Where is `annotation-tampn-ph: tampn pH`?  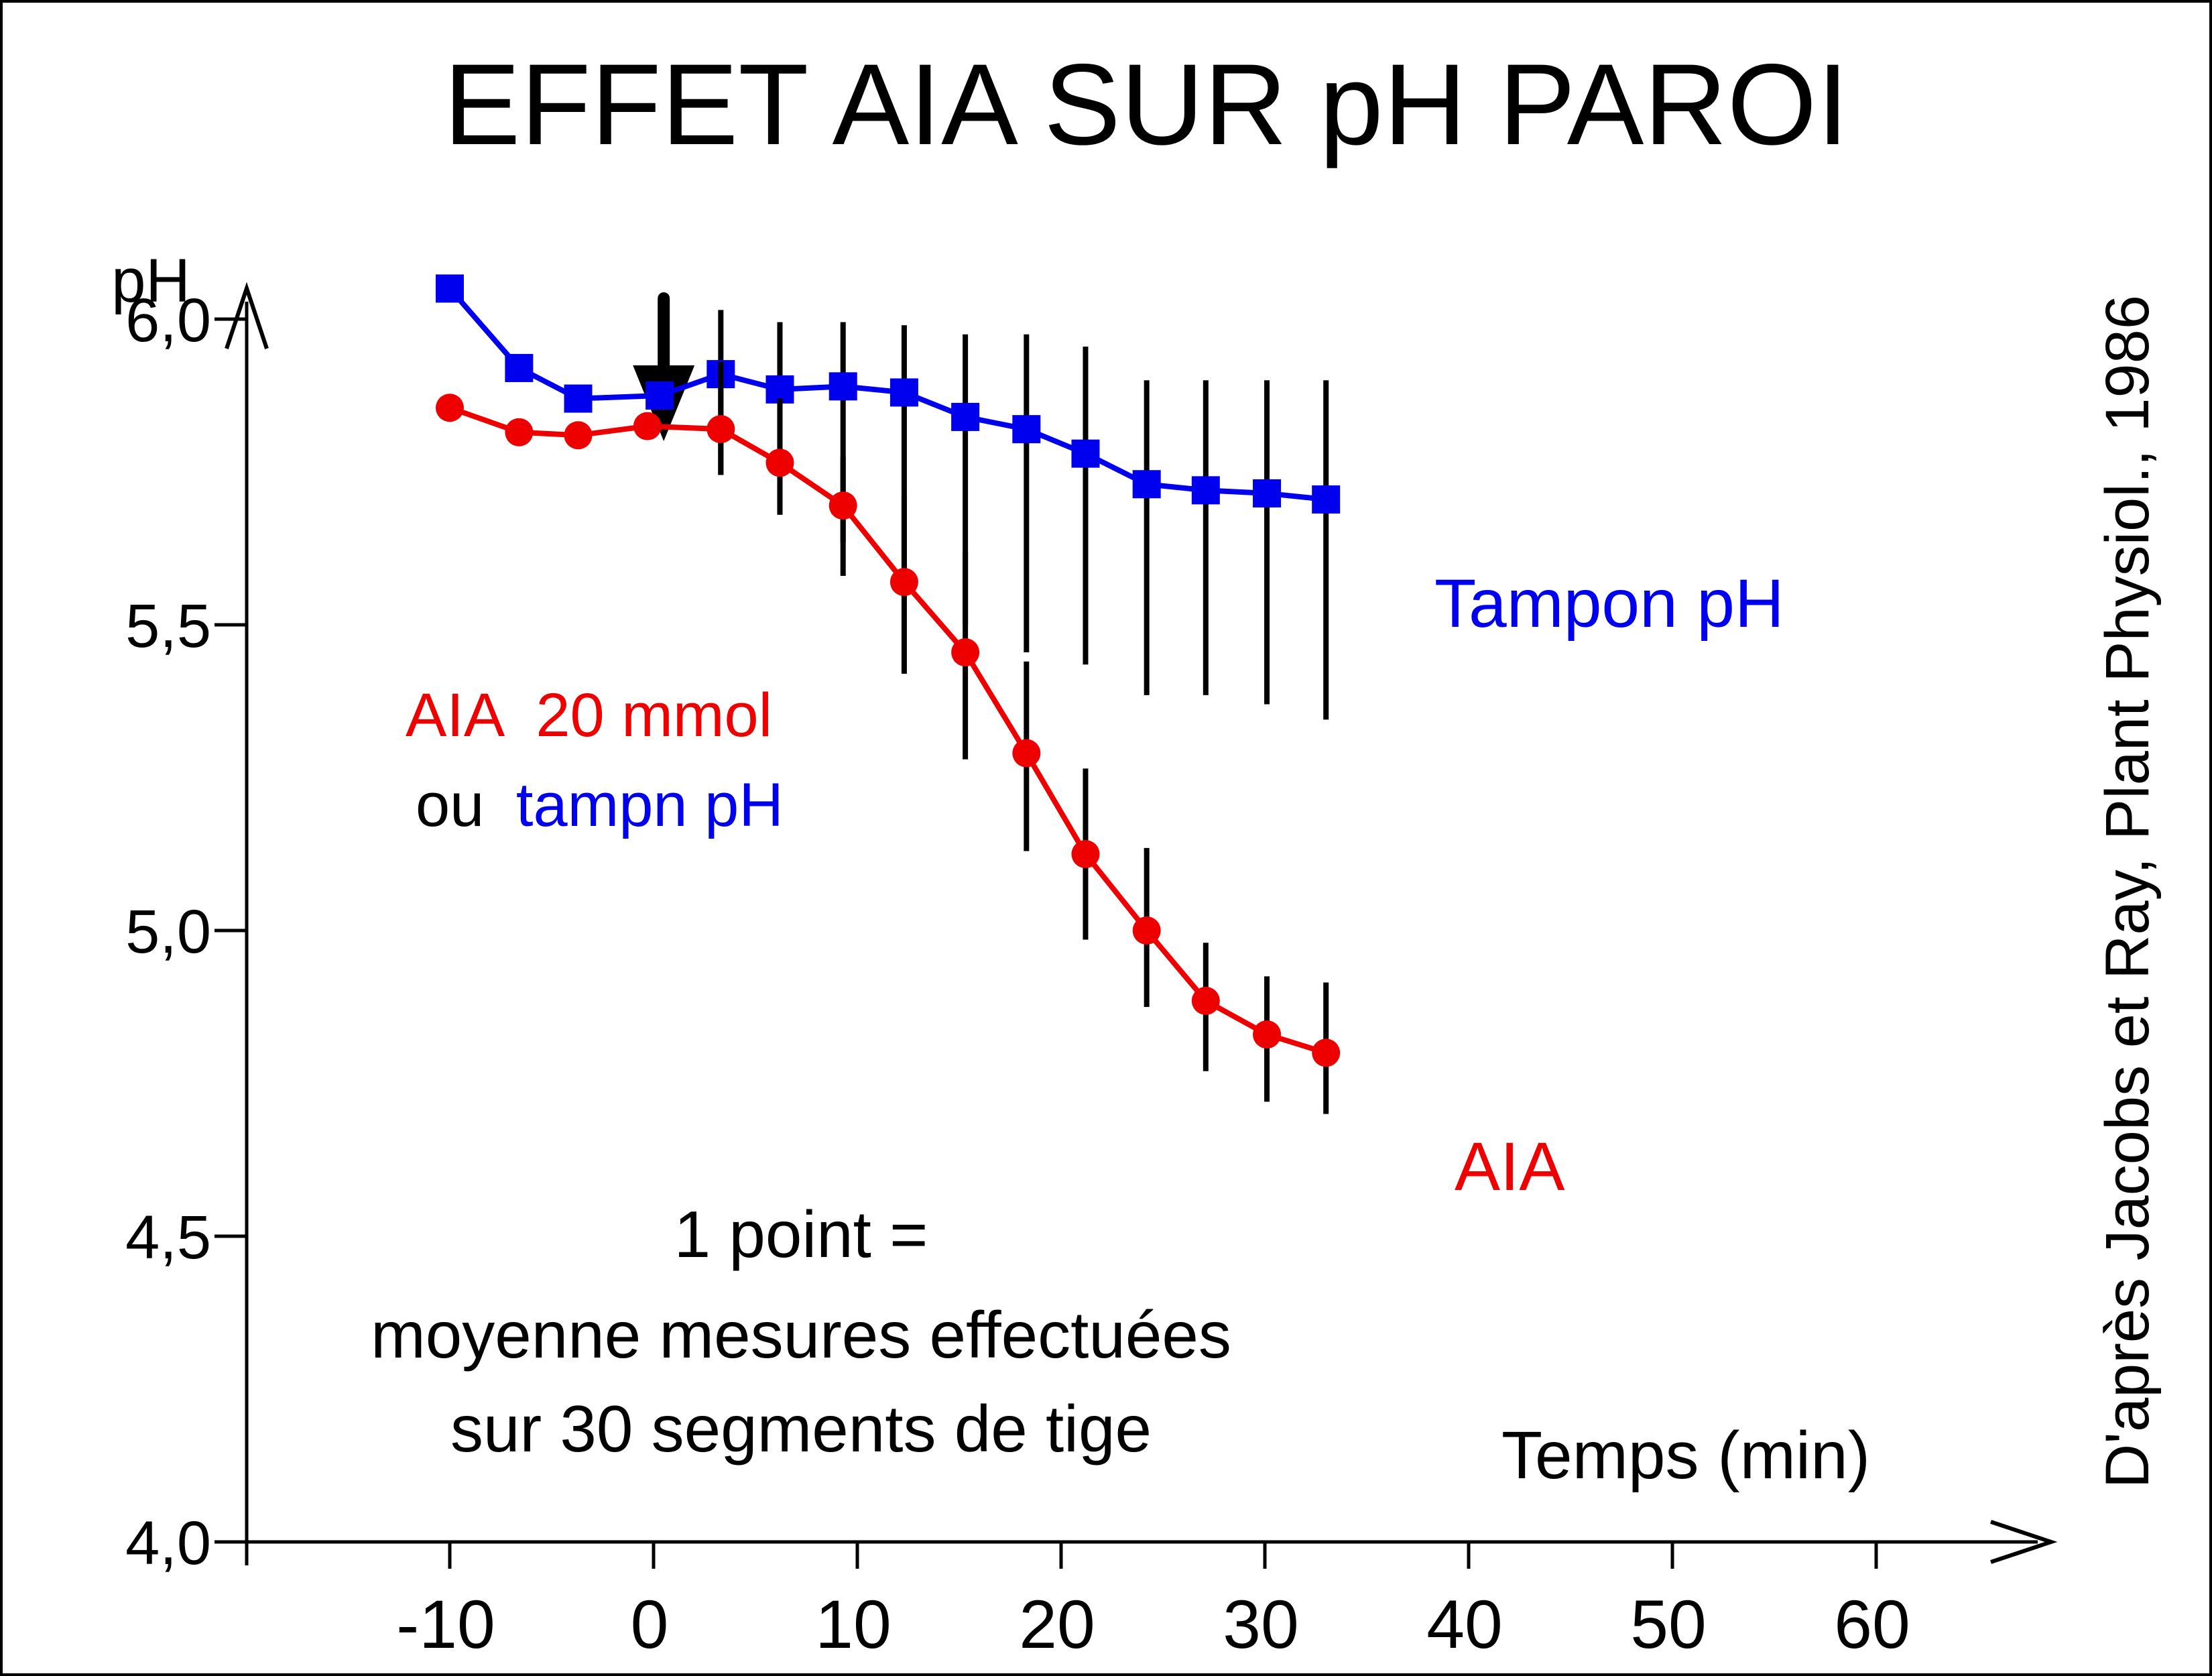 annotation-tampn-ph: tampn pH is located at coordinates (650, 805).